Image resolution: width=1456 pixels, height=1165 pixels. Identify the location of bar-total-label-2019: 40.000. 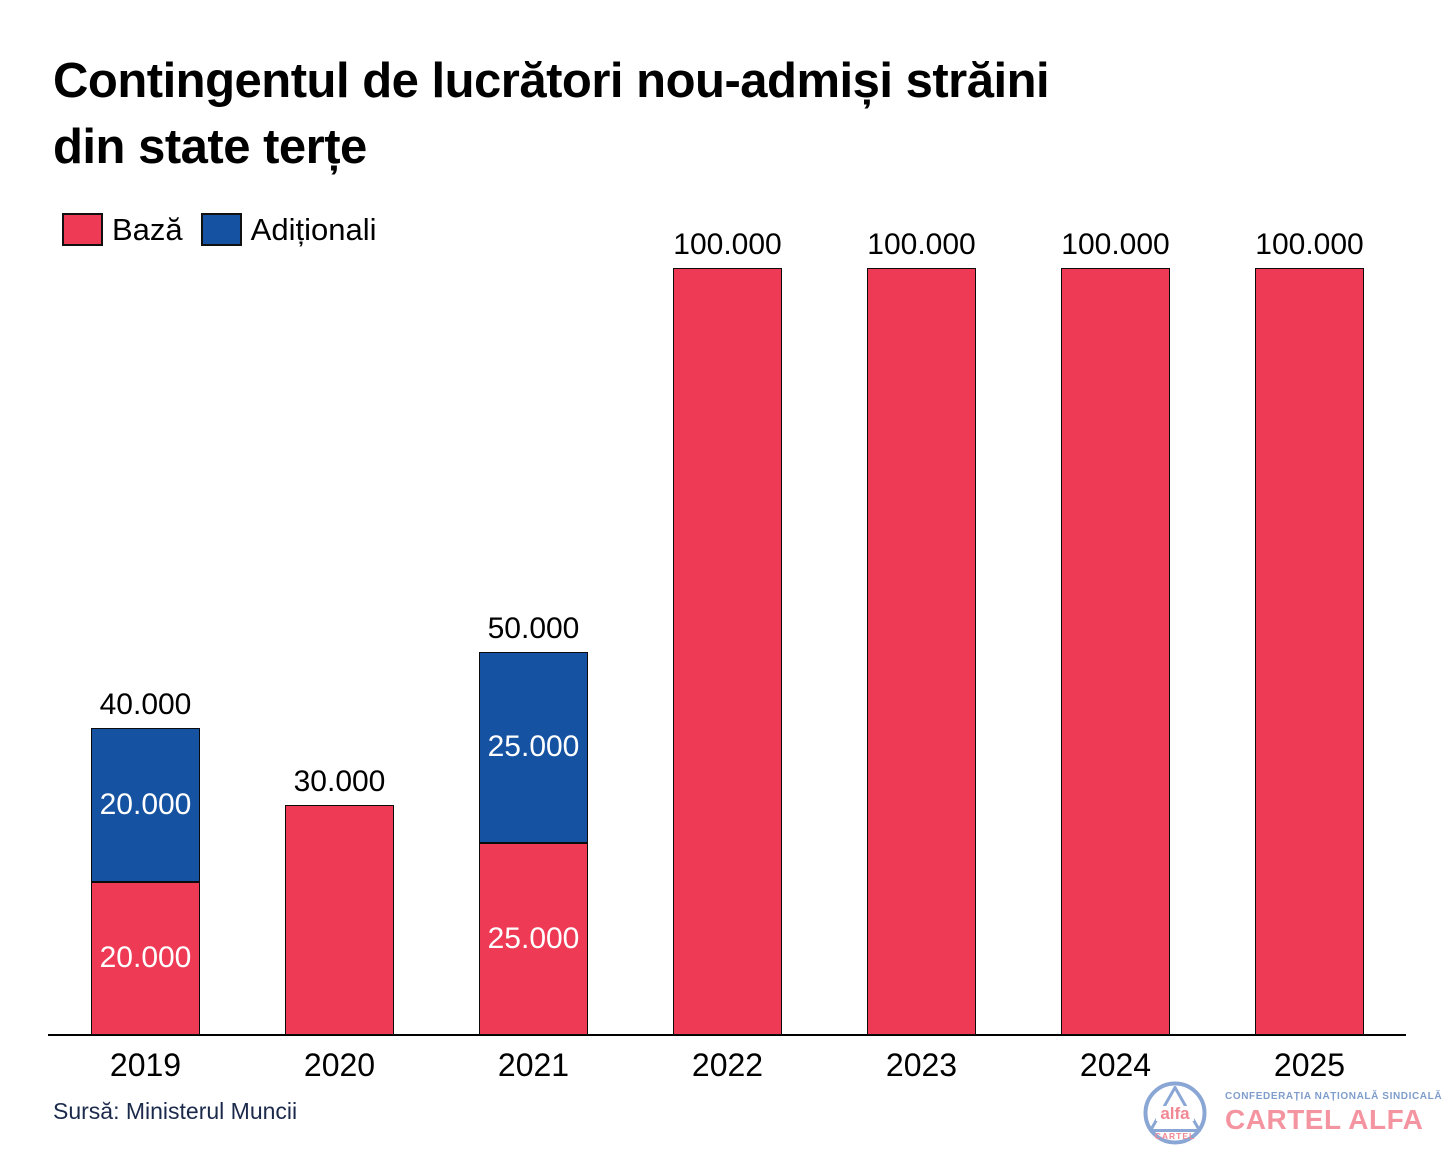
(145, 705).